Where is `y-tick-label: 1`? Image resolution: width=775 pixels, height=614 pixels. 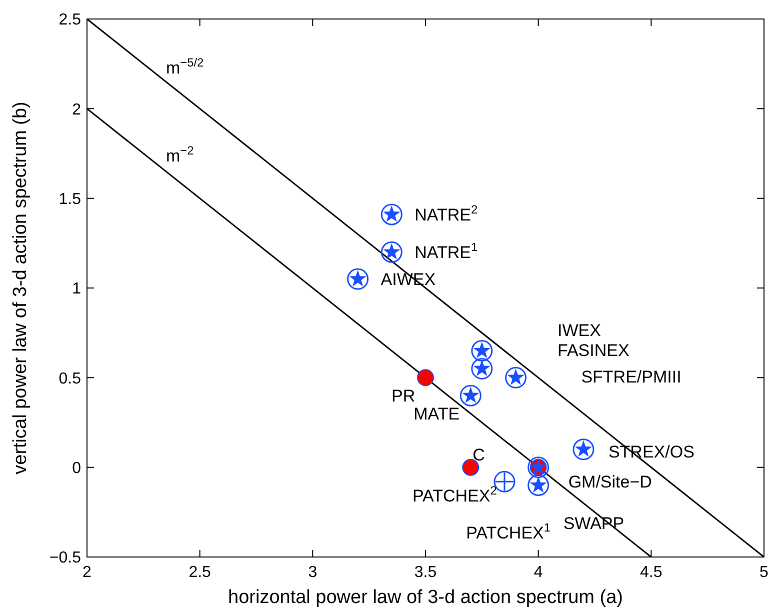
y-tick-label: 1 is located at coordinates (77, 289).